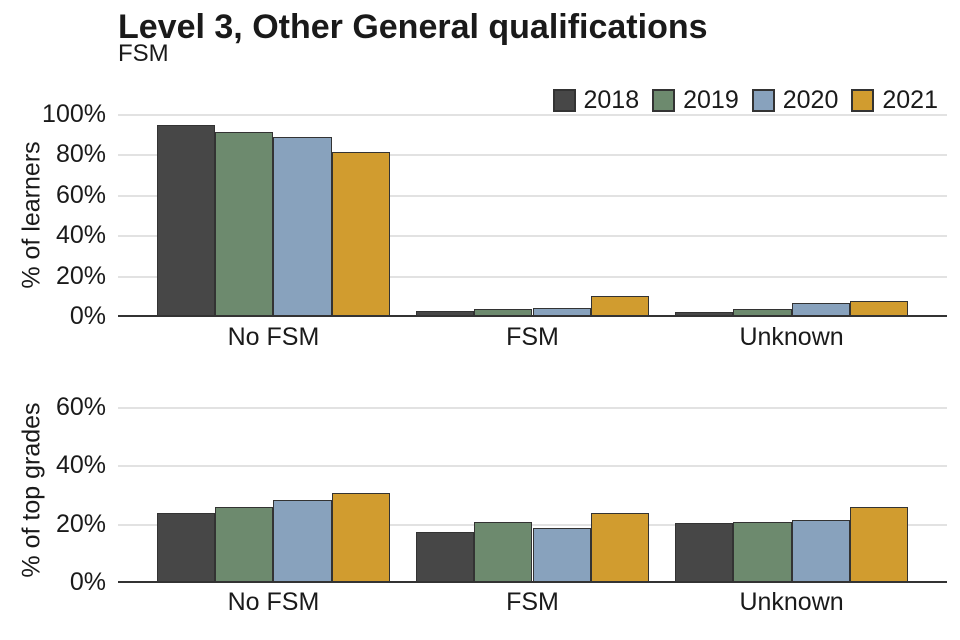 The height and width of the screenshot is (640, 960). What do you see at coordinates (445, 557) in the screenshot?
I see `bar-2018-fsm` at bounding box center [445, 557].